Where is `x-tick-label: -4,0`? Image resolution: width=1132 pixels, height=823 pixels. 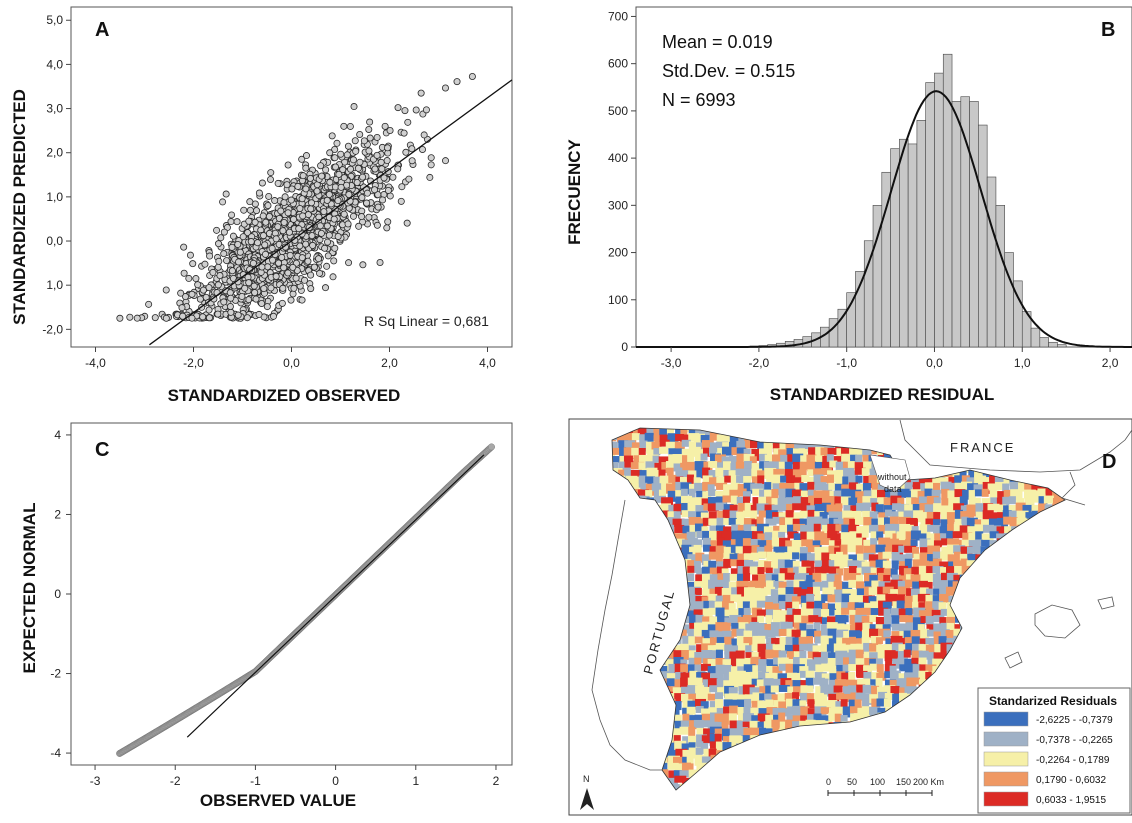 x-tick-label: -4,0 is located at coordinates (95, 363).